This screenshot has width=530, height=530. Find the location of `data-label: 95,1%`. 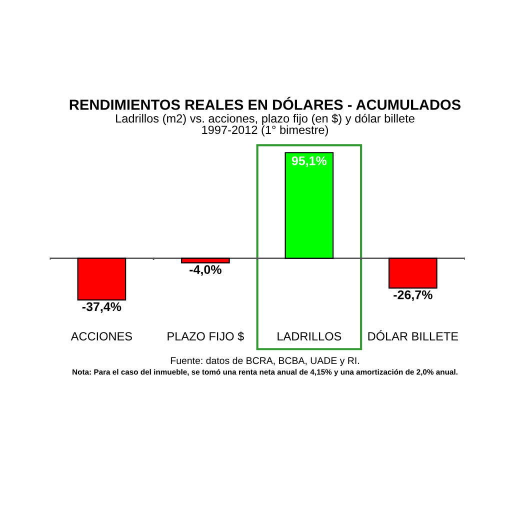

data-label: 95,1% is located at coordinates (309, 162).